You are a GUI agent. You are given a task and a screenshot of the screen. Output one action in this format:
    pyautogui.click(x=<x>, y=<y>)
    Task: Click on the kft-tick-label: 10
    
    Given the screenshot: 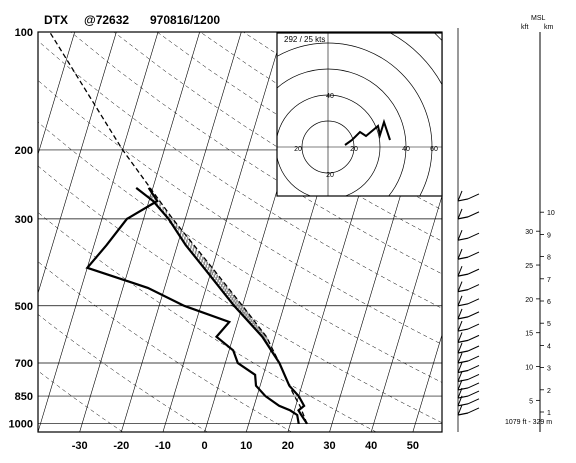 What is the action you would take?
    pyautogui.click(x=529, y=368)
    